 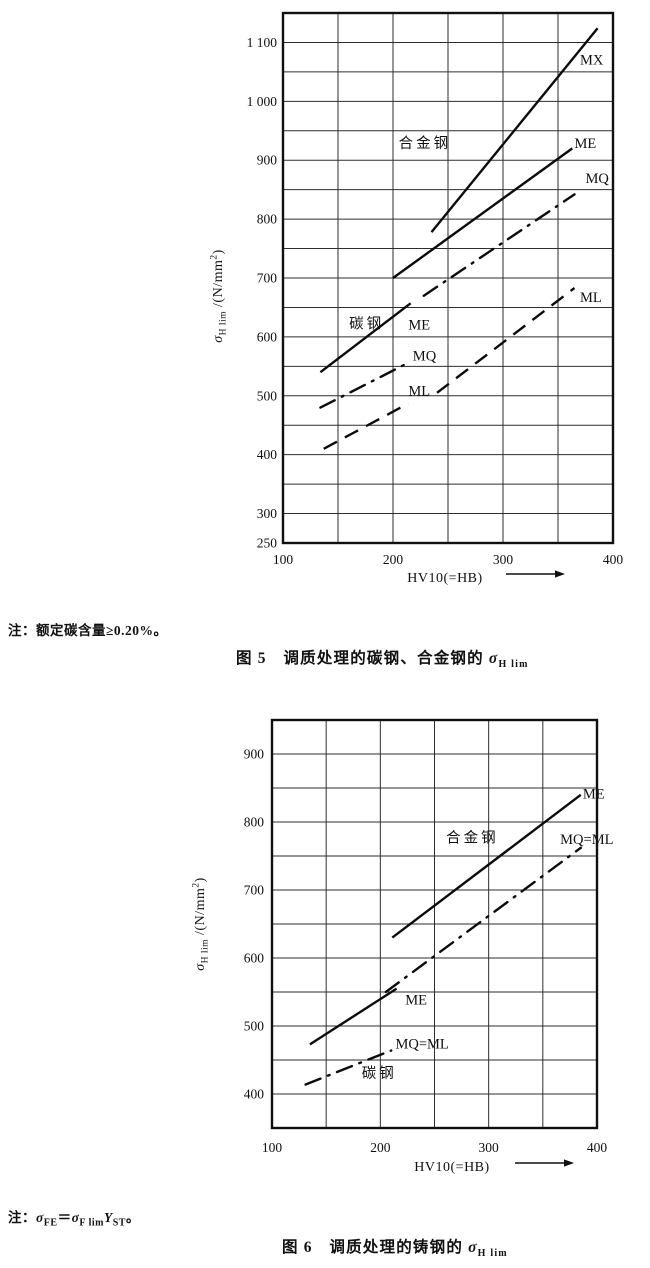 I want to click on fig6-note: 注：σFE＝σF limYST。, so click(x=74, y=1219).